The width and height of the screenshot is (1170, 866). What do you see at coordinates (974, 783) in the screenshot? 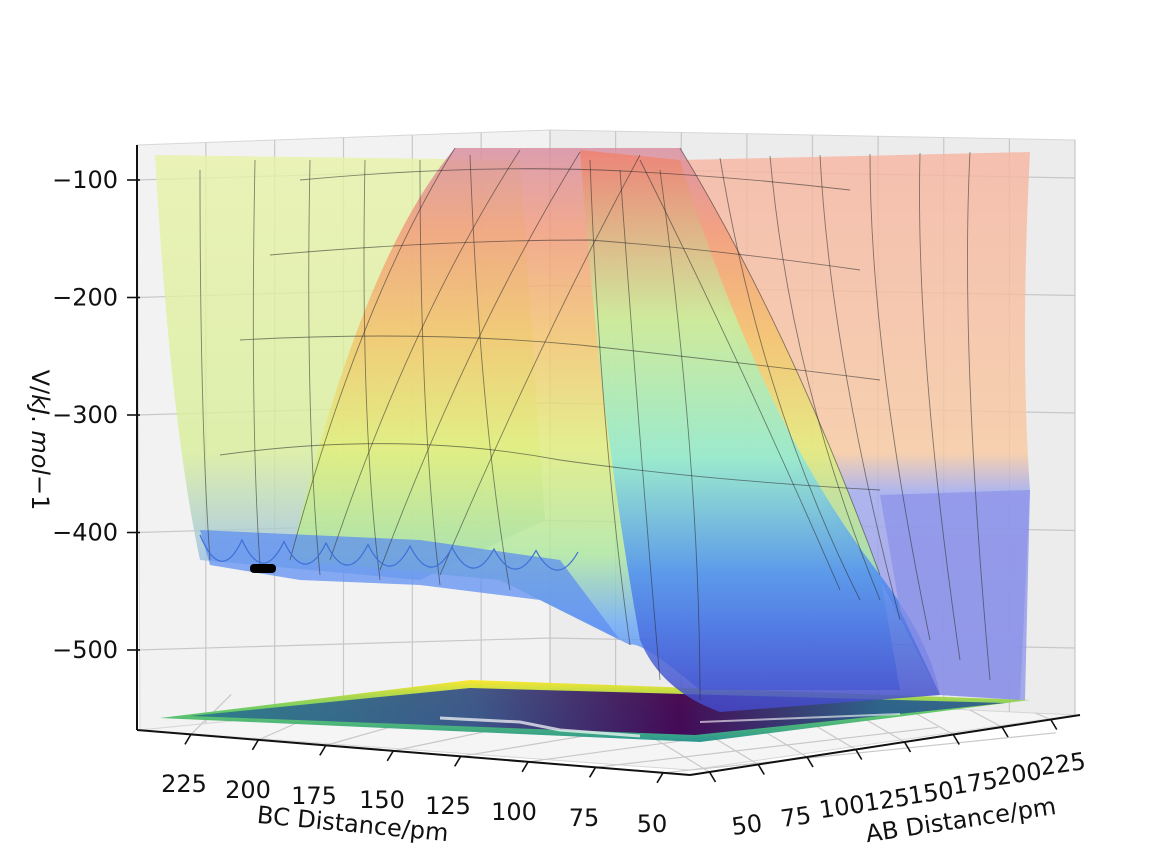
I see `ab-tick-label: 175` at bounding box center [974, 783].